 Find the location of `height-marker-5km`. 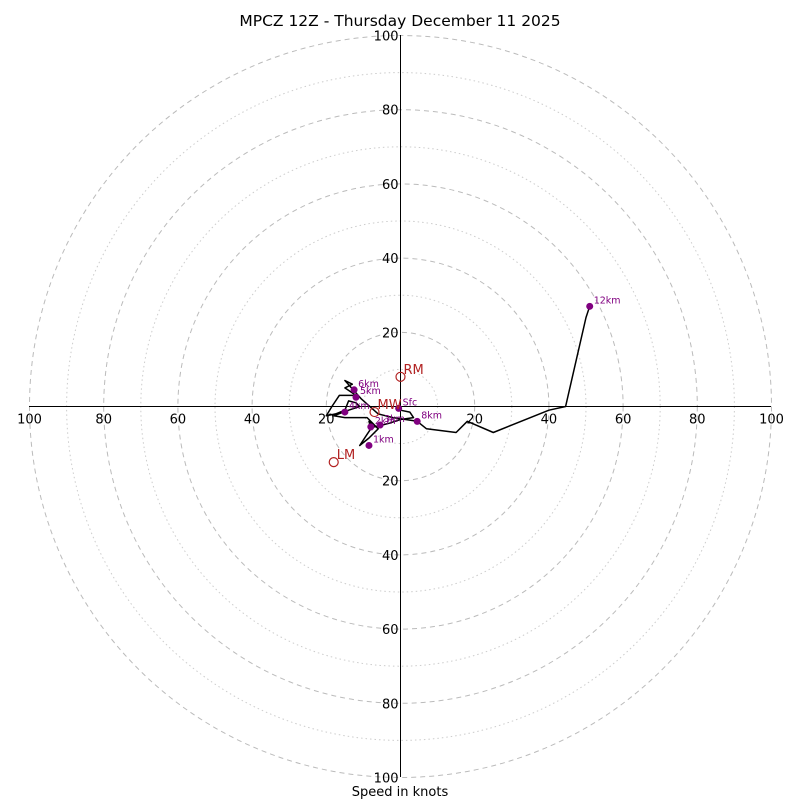

height-marker-5km is located at coordinates (356, 397).